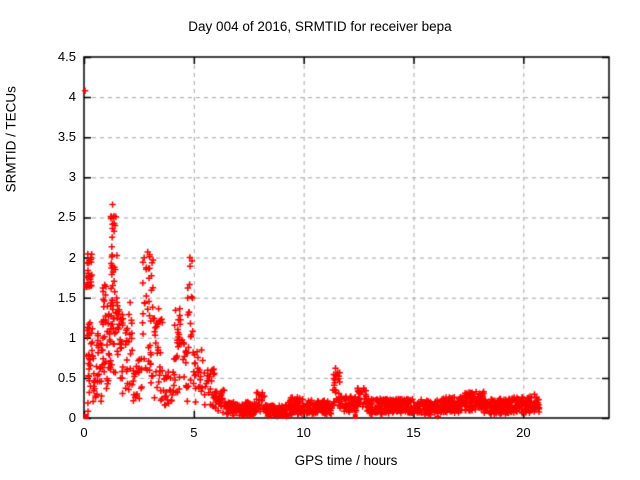 Image resolution: width=640 pixels, height=480 pixels. Describe the element at coordinates (72, 177) in the screenshot. I see `y-tick-label: 3` at that location.